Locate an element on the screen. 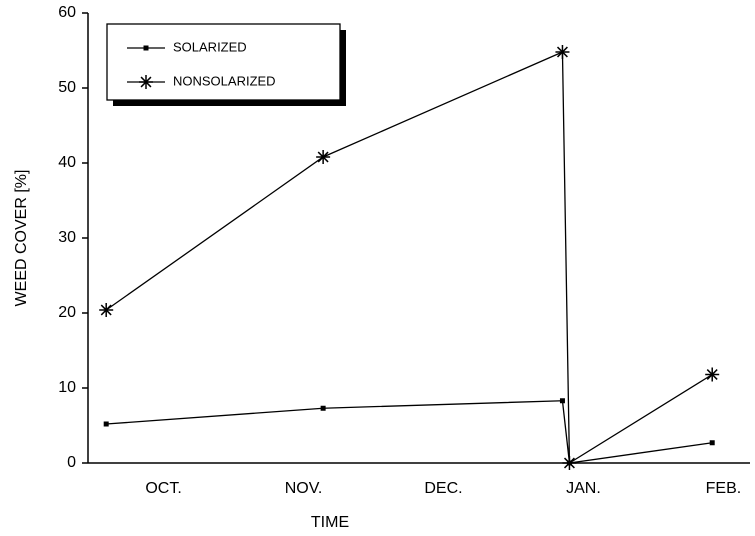 This screenshot has width=755, height=536. y-tick-label: 30 is located at coordinates (67, 237).